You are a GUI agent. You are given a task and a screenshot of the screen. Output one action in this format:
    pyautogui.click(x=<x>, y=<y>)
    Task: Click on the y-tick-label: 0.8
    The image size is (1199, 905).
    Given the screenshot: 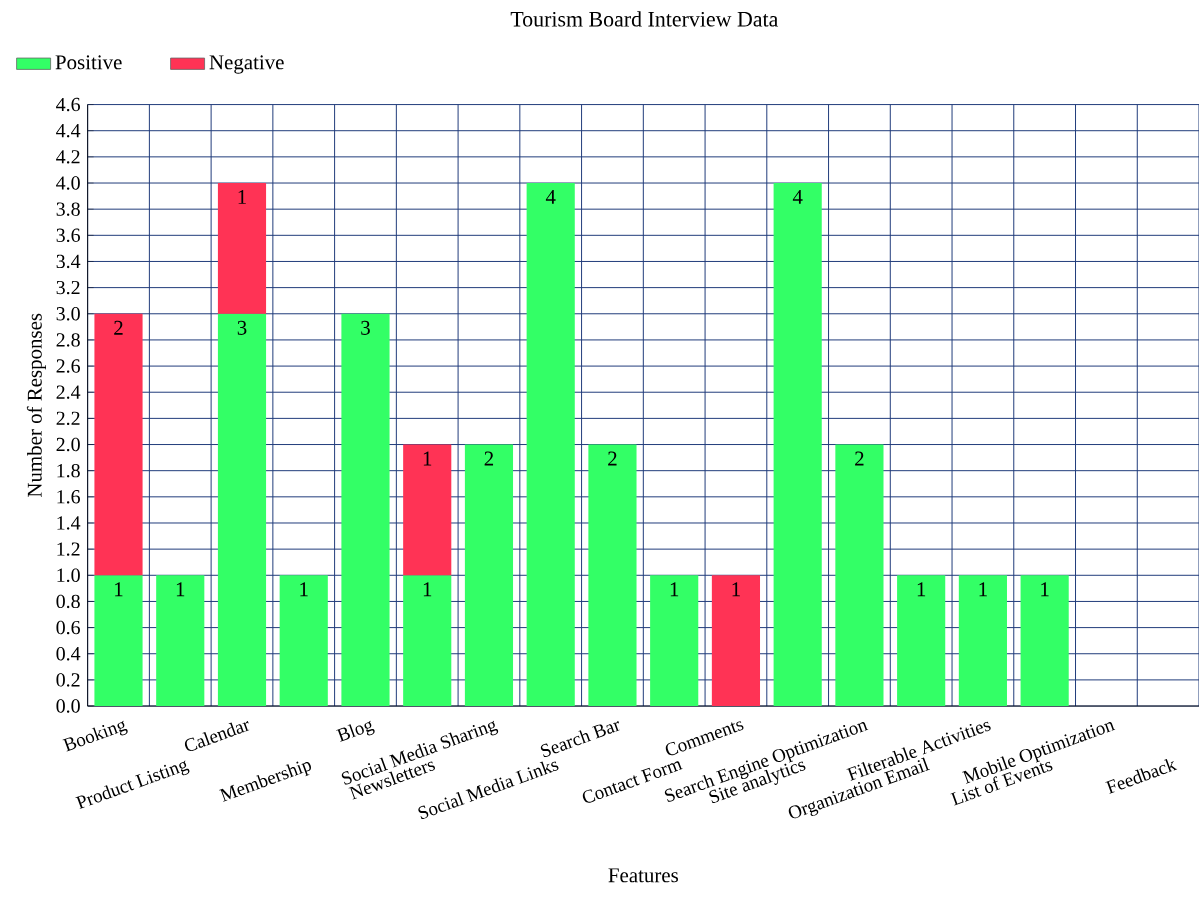 What is the action you would take?
    pyautogui.click(x=68, y=601)
    